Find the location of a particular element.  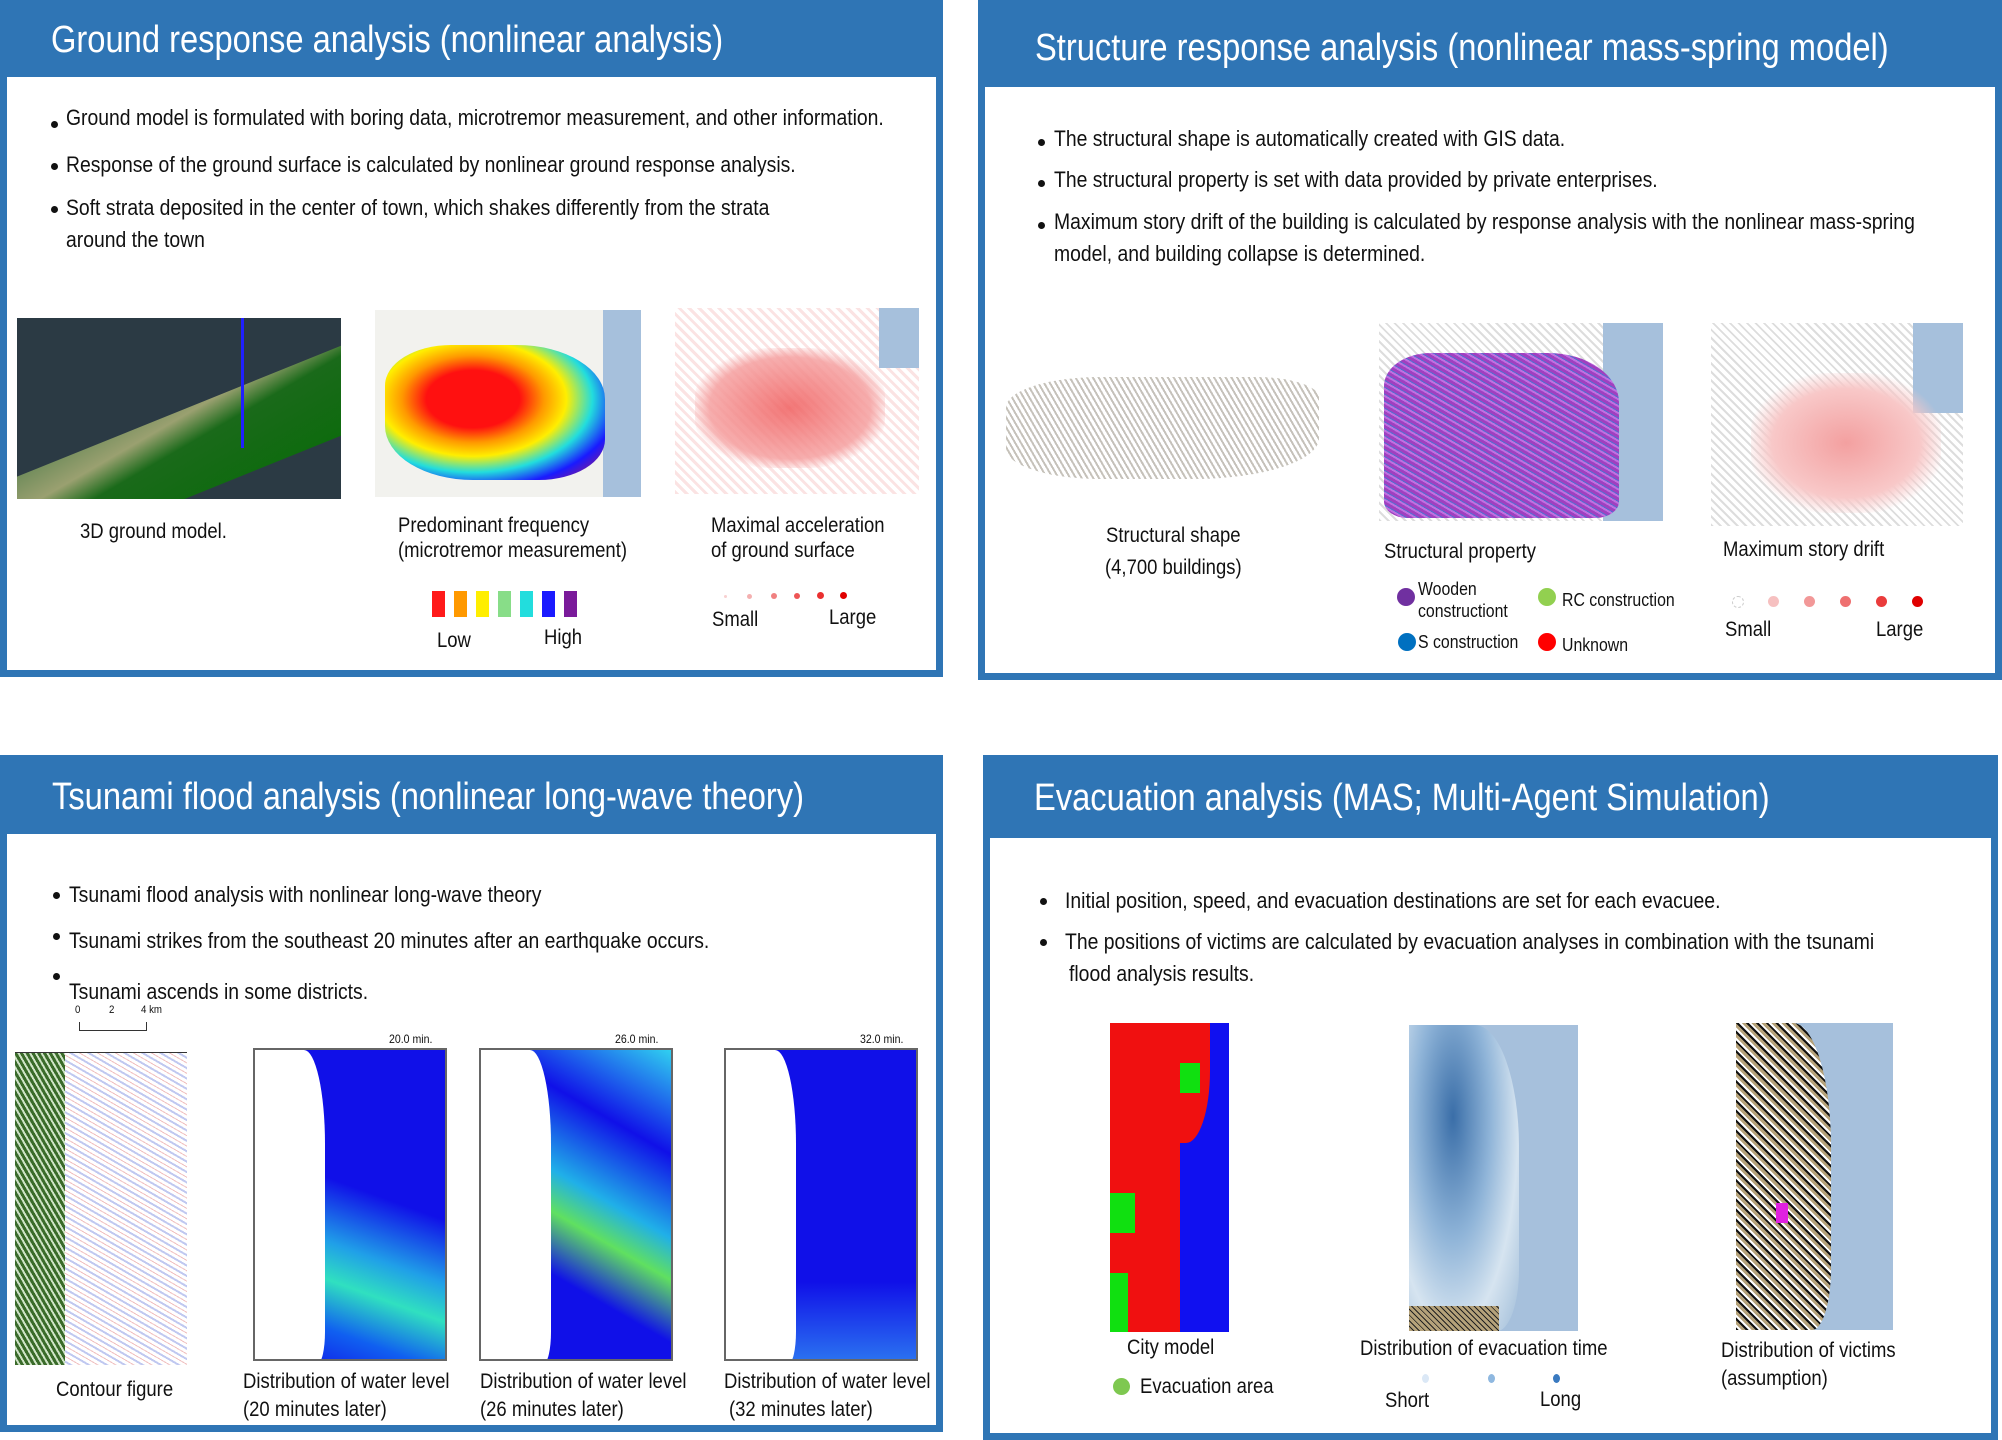

legend-label: RC construction is located at coordinates (1618, 600).